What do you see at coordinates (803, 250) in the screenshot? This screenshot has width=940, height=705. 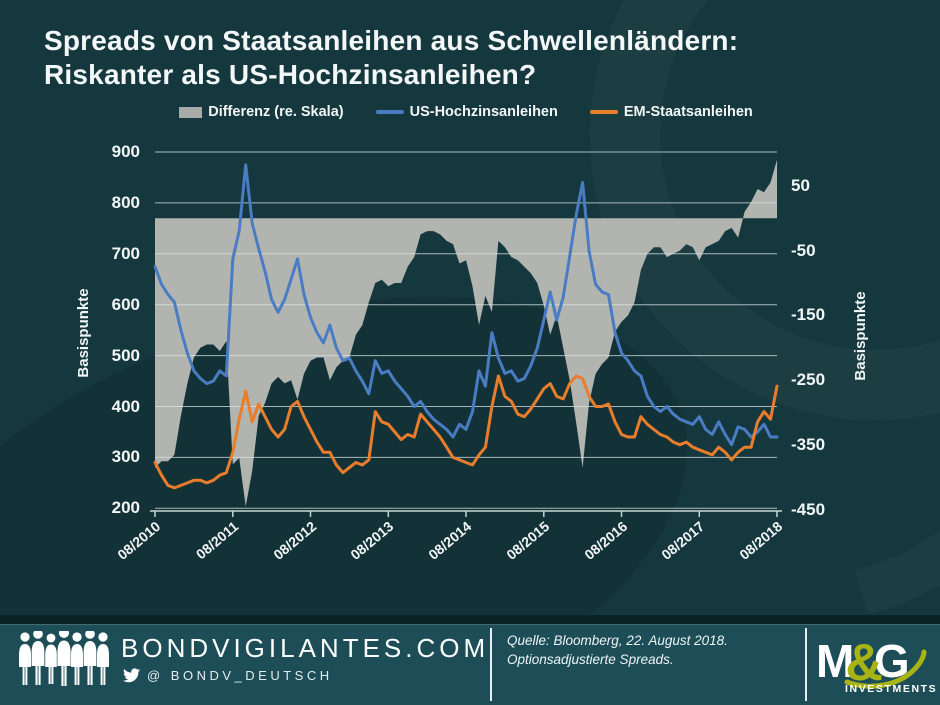 I see `right-axis-tick-label: -50` at bounding box center [803, 250].